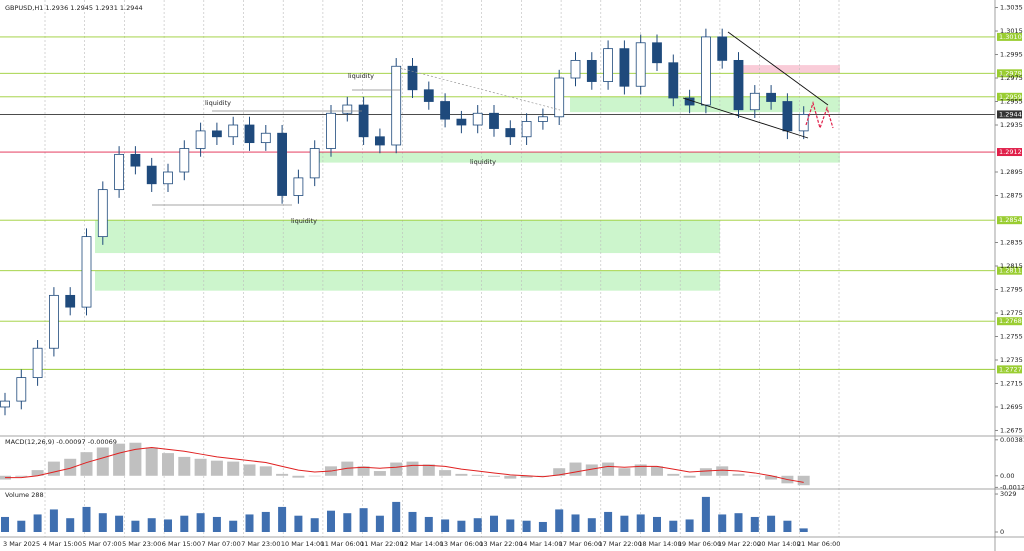 This screenshot has height=551, width=1024. What do you see at coordinates (1012, 440) in the screenshot?
I see `macd-tick-label: 0.00381` at bounding box center [1012, 440].